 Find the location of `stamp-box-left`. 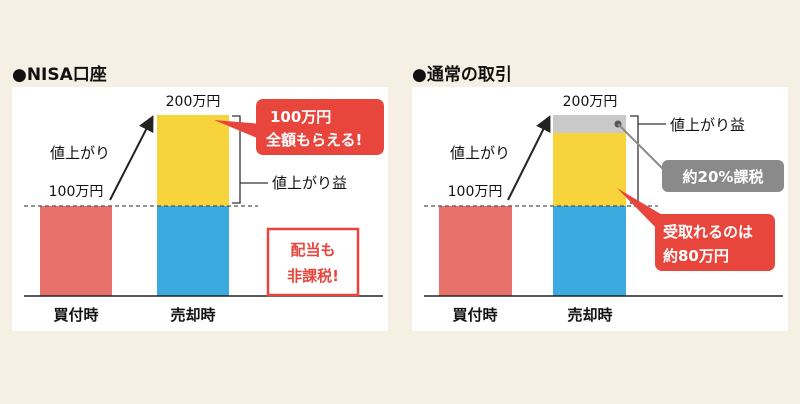

stamp-box-left is located at coordinates (313, 262).